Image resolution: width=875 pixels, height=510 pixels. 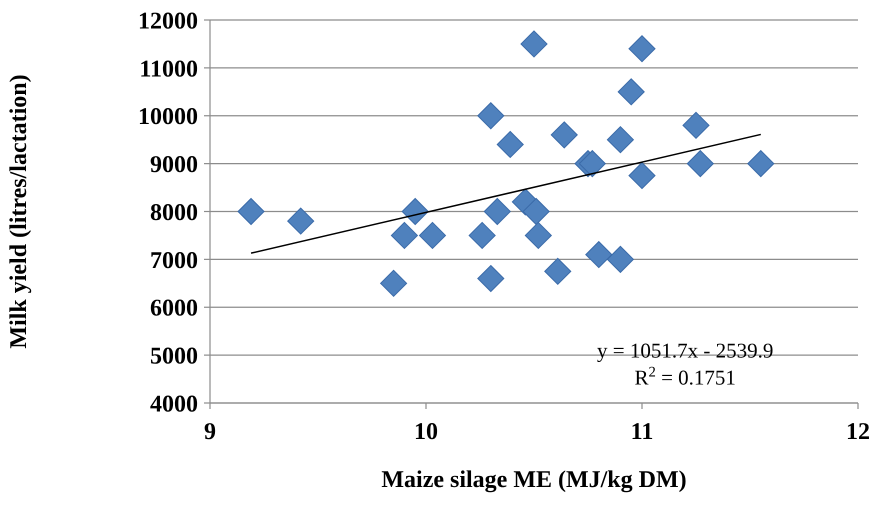 What do you see at coordinates (685, 377) in the screenshot?
I see `annotation: R$^{2}$ = 0.1751` at bounding box center [685, 377].